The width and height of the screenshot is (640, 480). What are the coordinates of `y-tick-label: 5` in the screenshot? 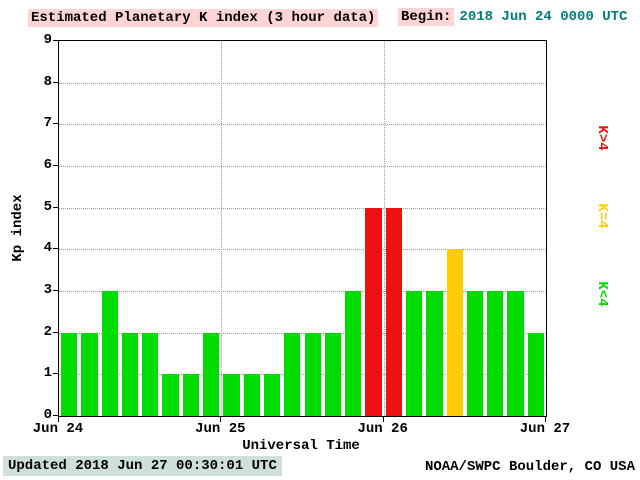 It's located at (47, 206).